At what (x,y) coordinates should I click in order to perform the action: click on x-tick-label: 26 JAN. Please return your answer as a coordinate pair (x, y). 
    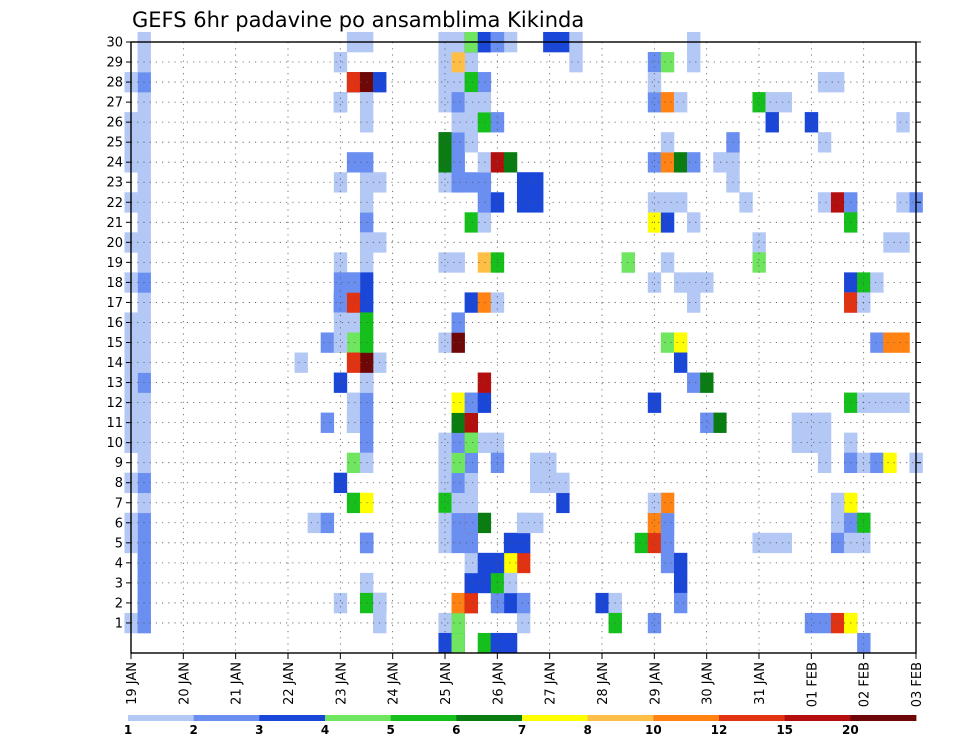
    Looking at the image, I should click on (498, 683).